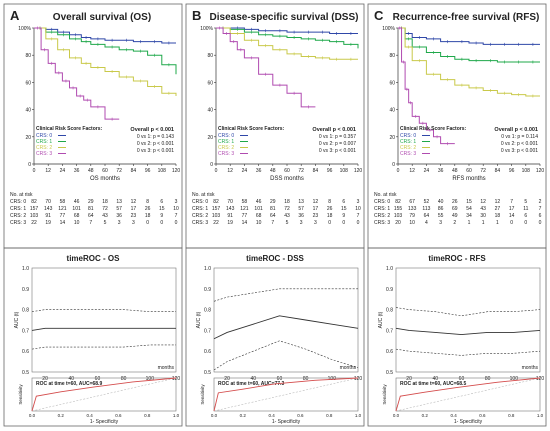  Describe the element at coordinates (462, 379) in the screenshot. I see `timeroc-x-tick-label: 60` at that location.